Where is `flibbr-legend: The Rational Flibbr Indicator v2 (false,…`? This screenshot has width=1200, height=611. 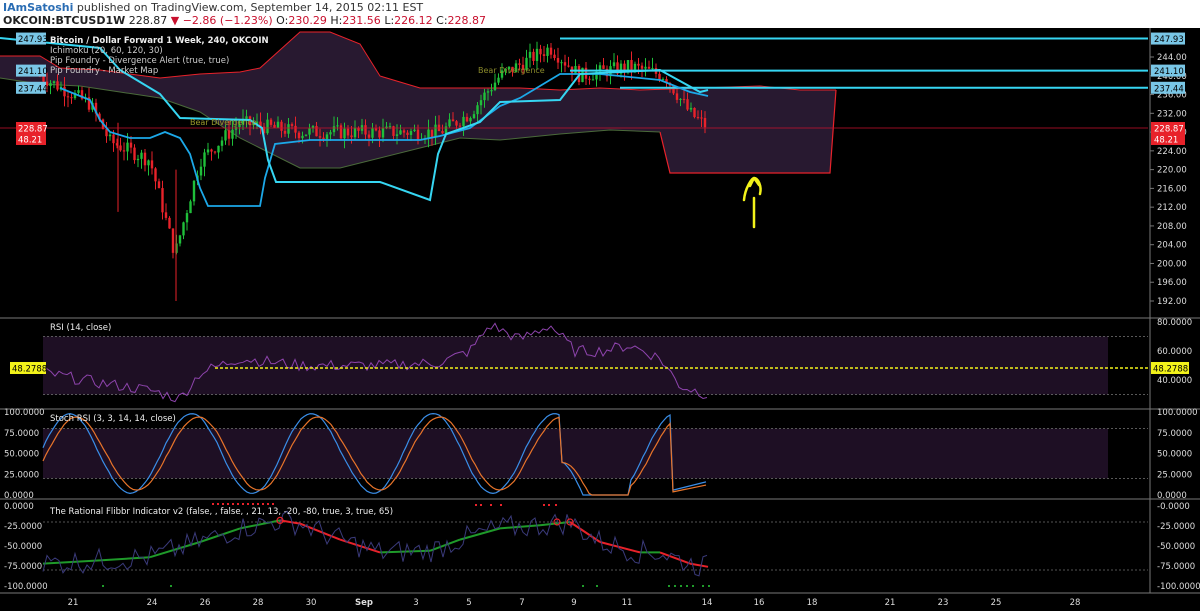 flibbr-legend: The Rational Flibbr Indicator v2 (false,… is located at coordinates (222, 512).